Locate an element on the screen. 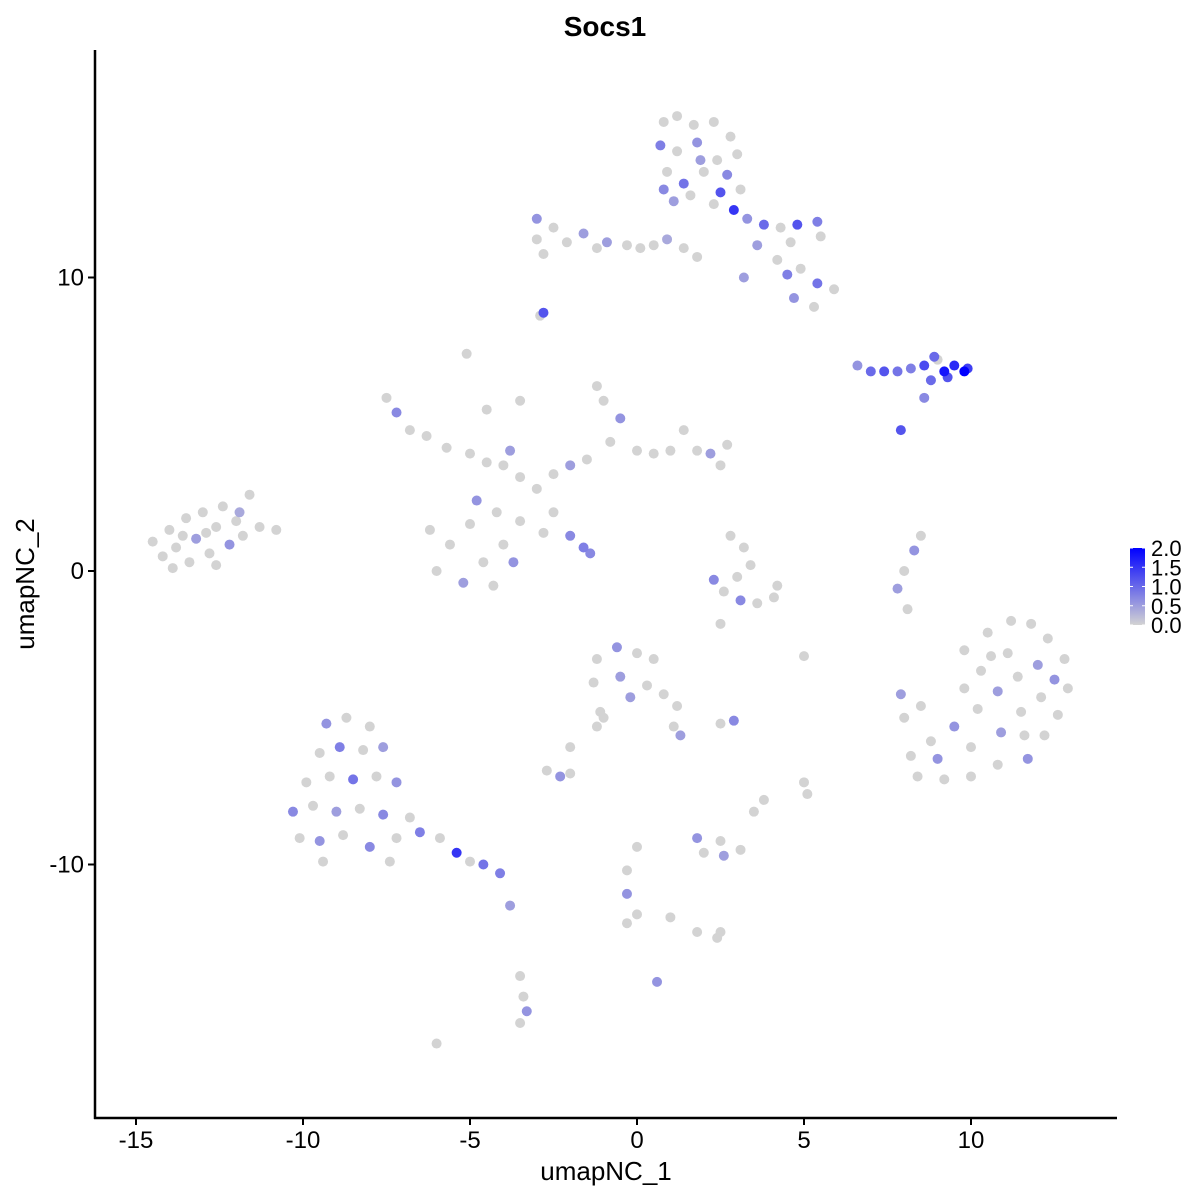 This screenshot has width=1200, height=1200. y-axis-ticks: -10 0 10 is located at coordinates (72, 572).